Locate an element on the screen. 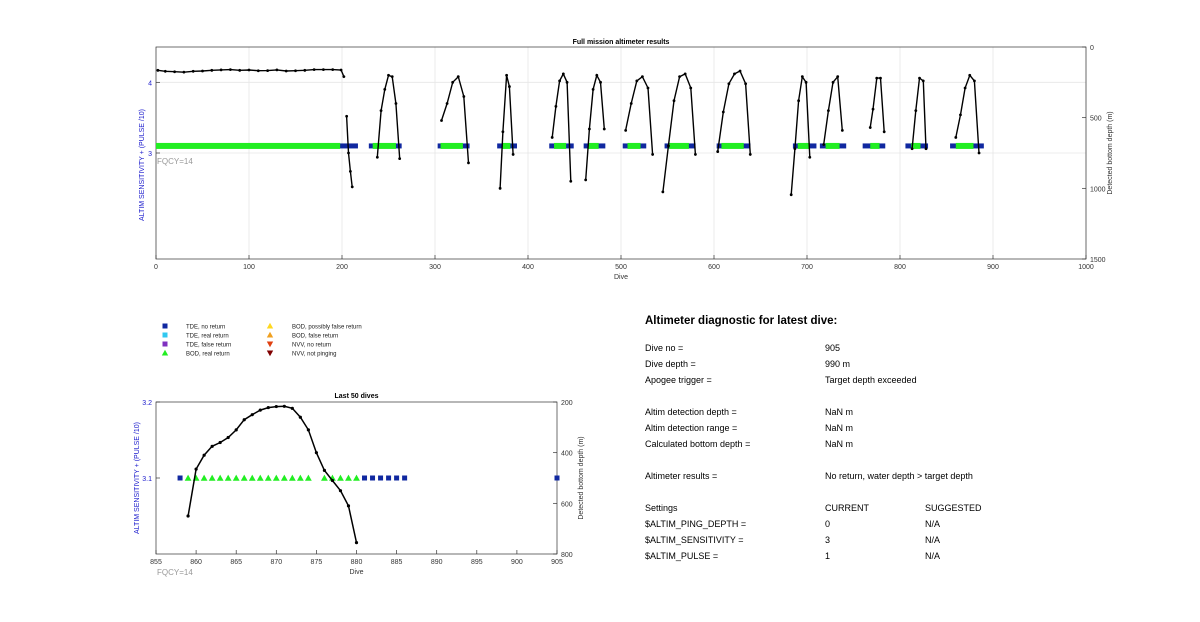 Image resolution: width=1200 pixels, height=622 pixels. legend-label: TDE, real return is located at coordinates (207, 337).